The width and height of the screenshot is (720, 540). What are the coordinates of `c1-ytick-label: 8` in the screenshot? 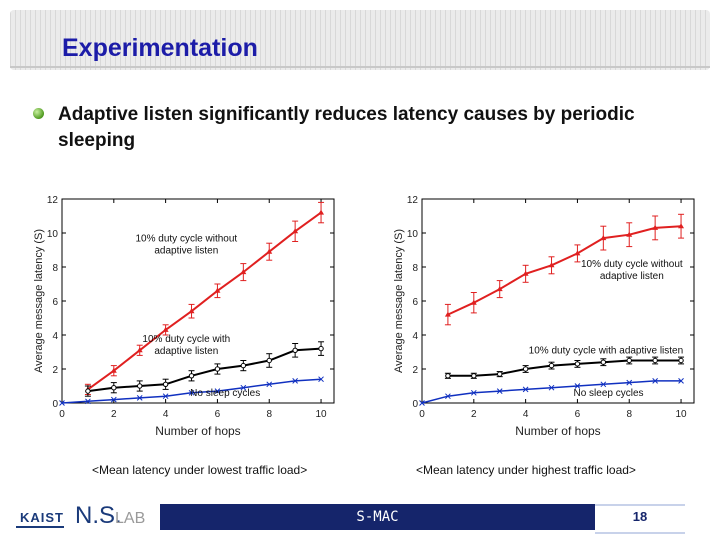 It's located at (415, 268).